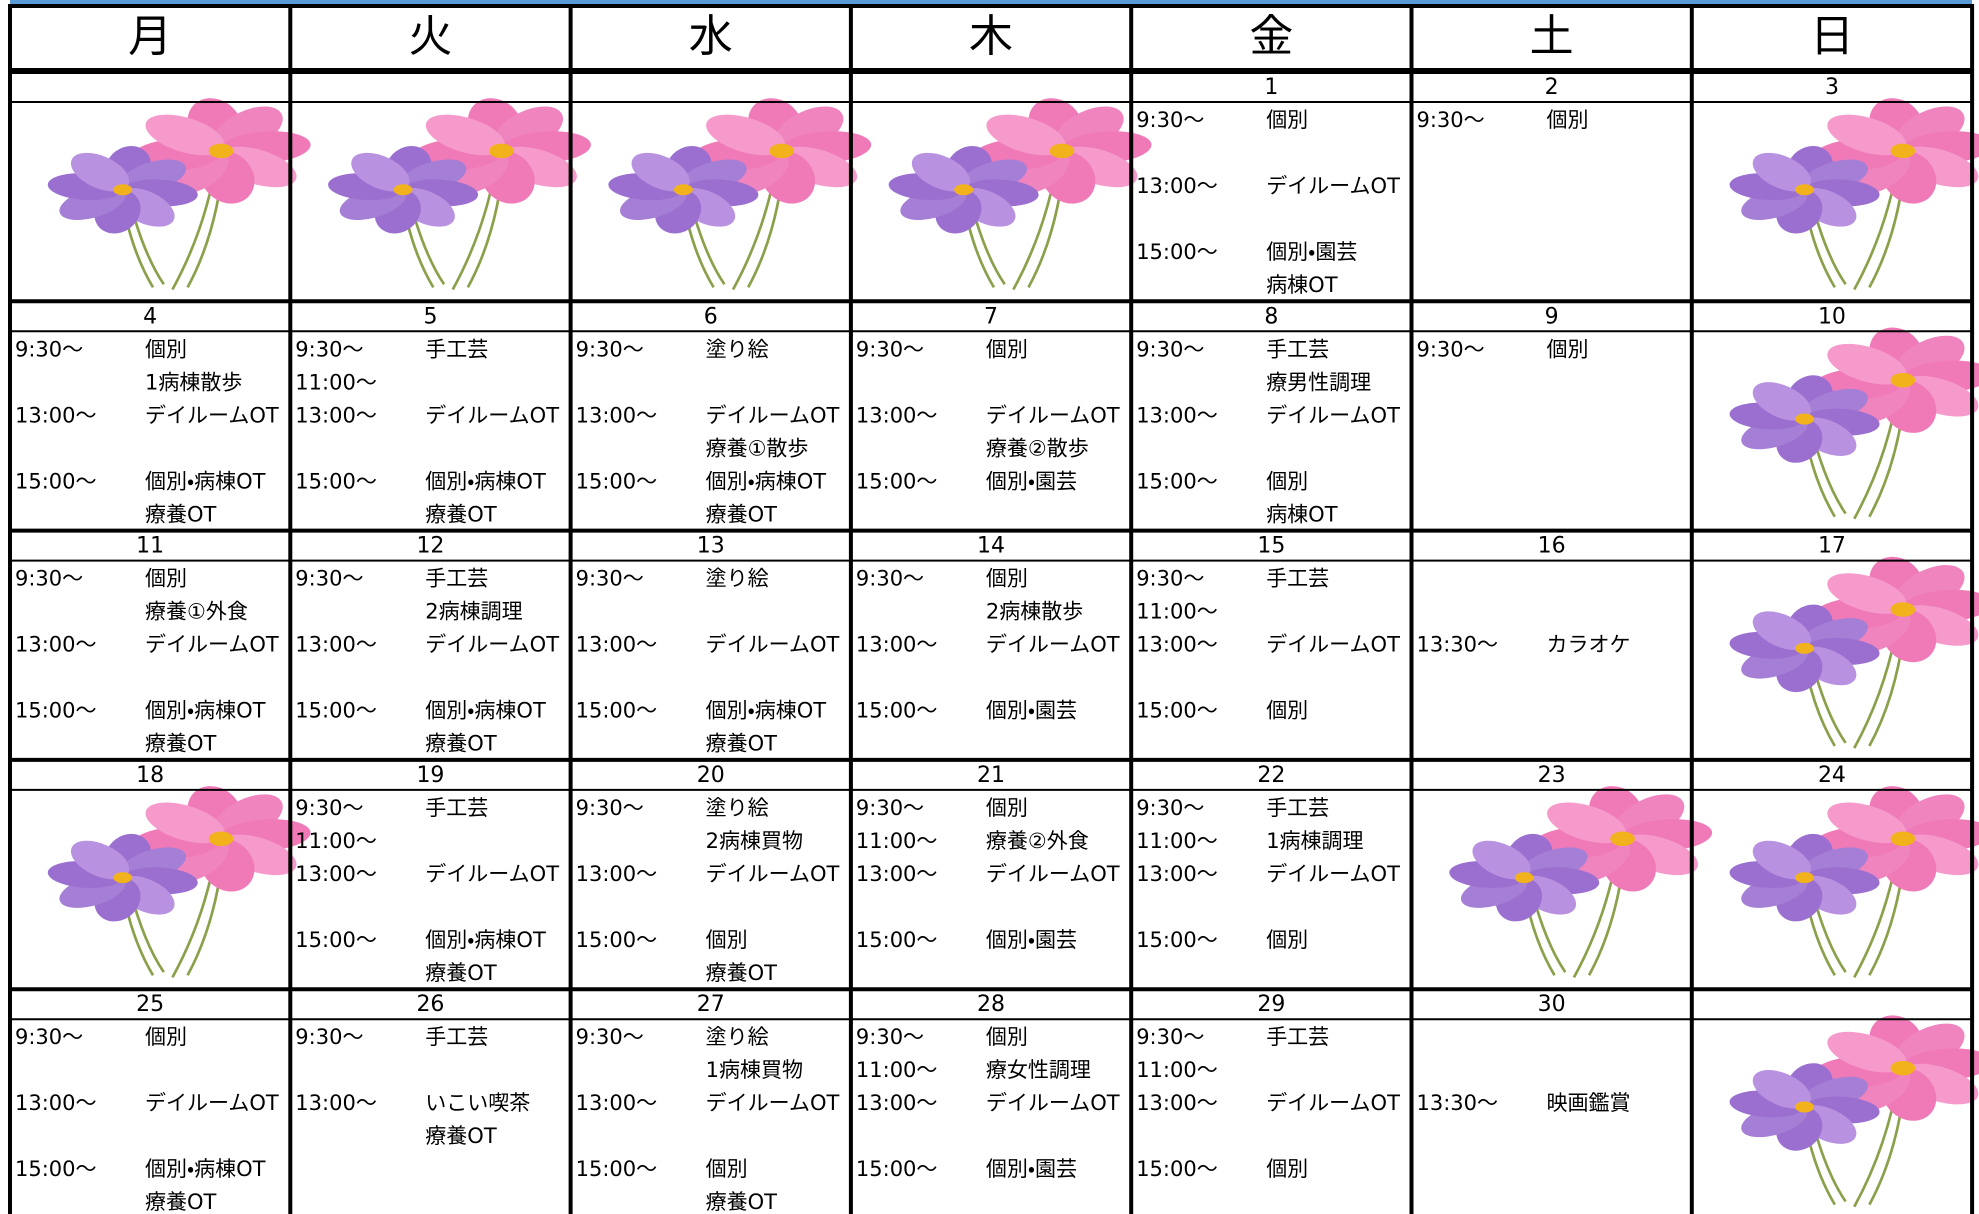 The image size is (1979, 1214). Describe the element at coordinates (1318, 382) in the screenshot. I see `event-activity: 療男性調理` at that location.